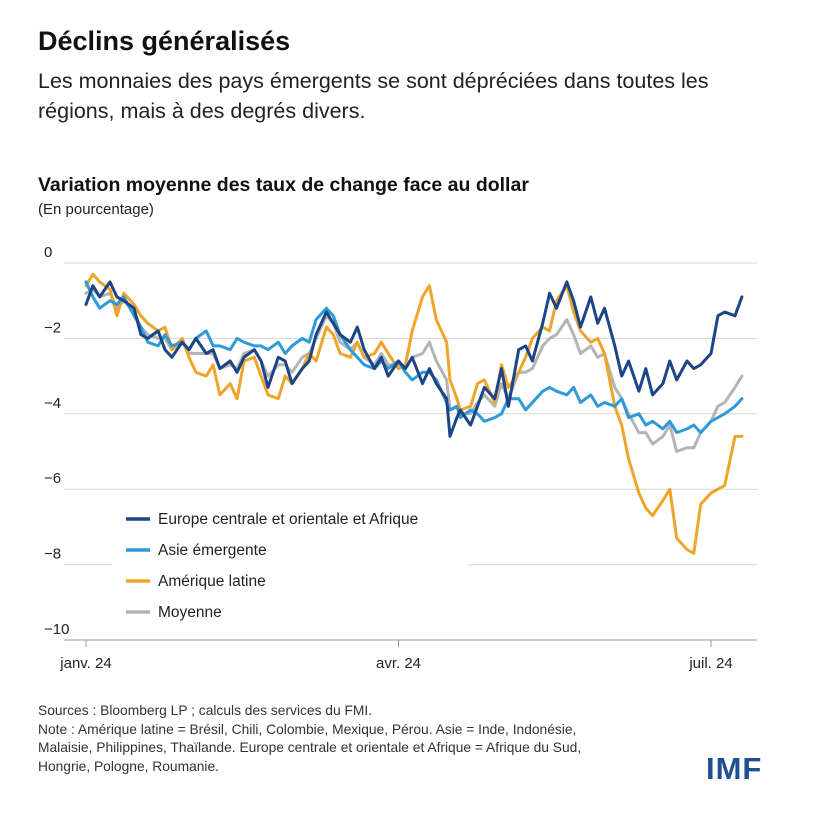 The height and width of the screenshot is (814, 814). What do you see at coordinates (164, 41) in the screenshot?
I see `page-title: Déclins généralisés` at bounding box center [164, 41].